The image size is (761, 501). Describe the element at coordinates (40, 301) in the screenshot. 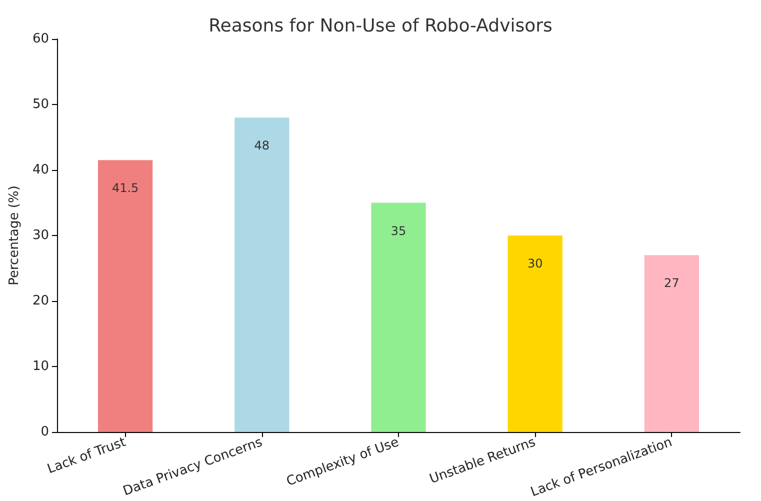

I see `y-tick-label: 20` at that location.